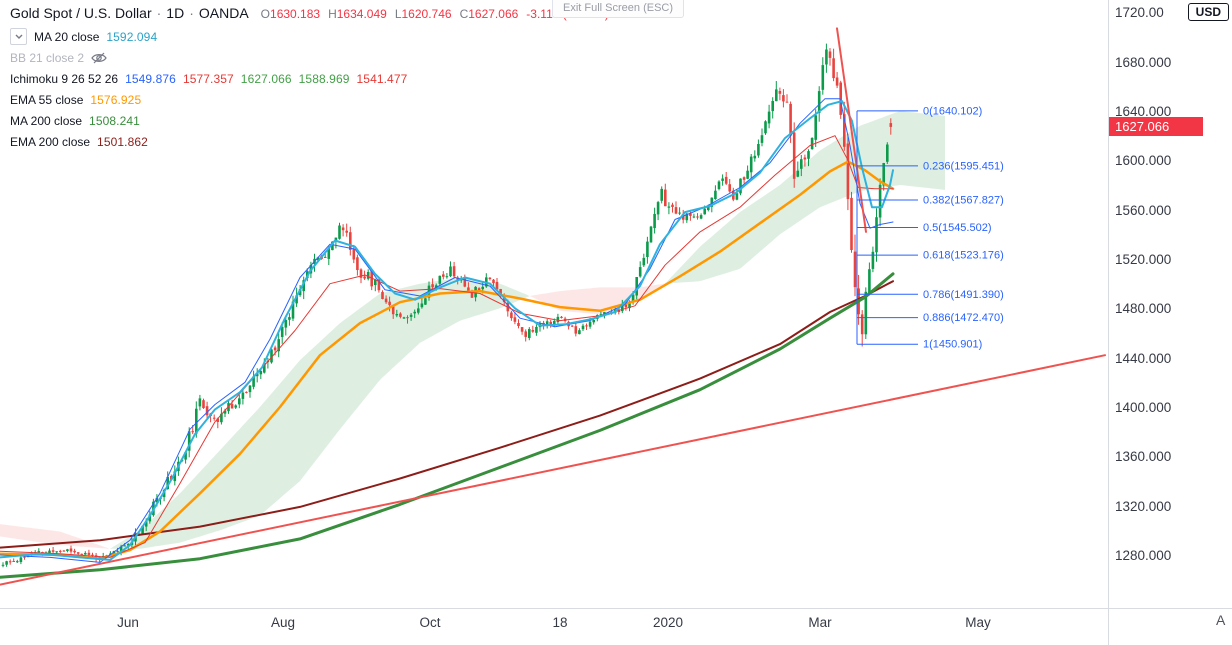 The height and width of the screenshot is (645, 1232). What do you see at coordinates (46, 120) in the screenshot?
I see `indicator-name: MA 200 close` at bounding box center [46, 120].